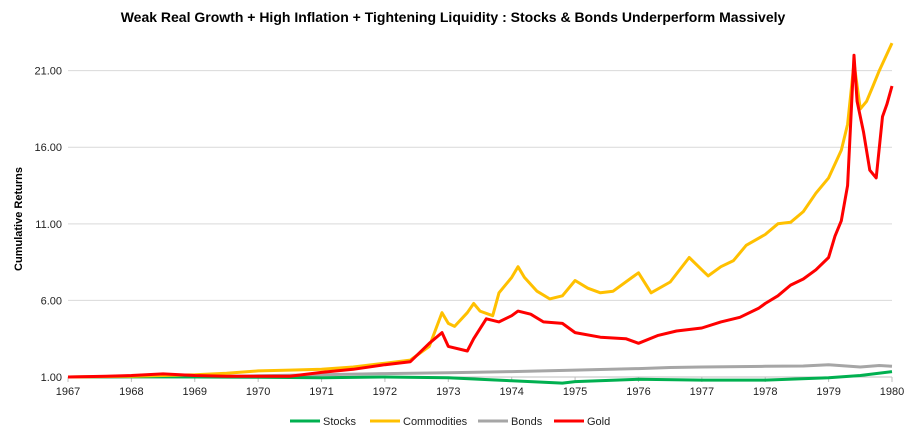 This screenshot has width=907, height=432. I want to click on legend-label-commodities: Commodities, so click(435, 422).